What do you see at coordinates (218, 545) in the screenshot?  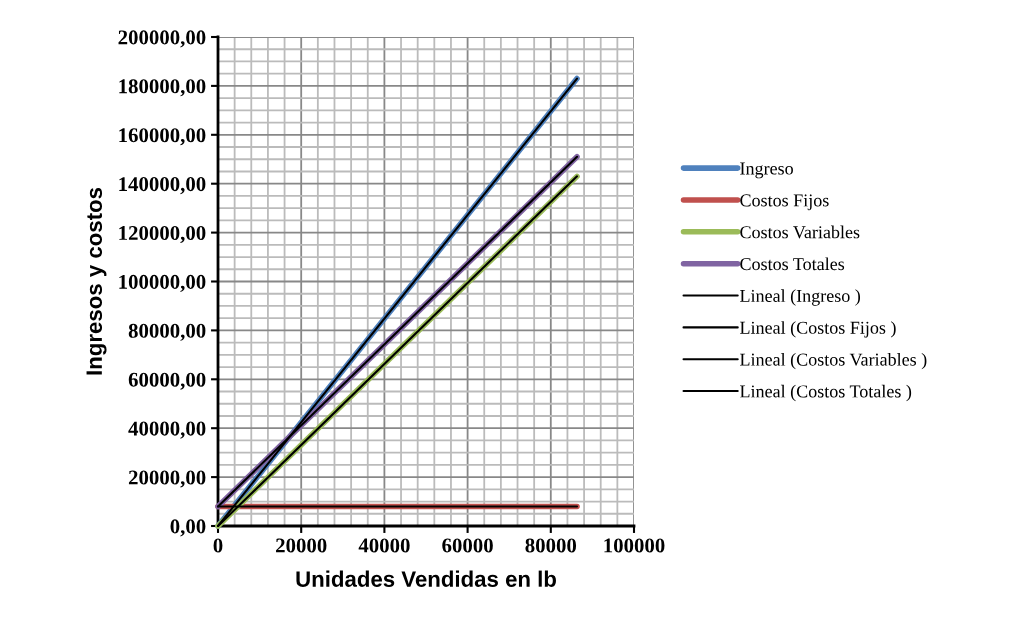 I see `x-tick-label: 0` at bounding box center [218, 545].